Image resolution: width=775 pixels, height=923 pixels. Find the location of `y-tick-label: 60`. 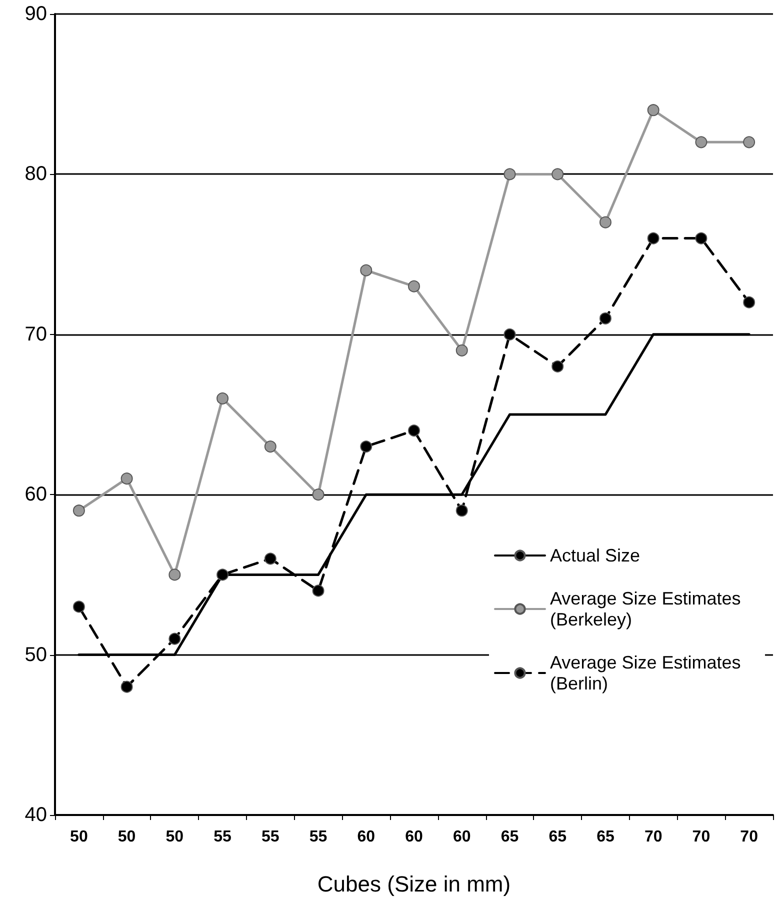

y-tick-label: 60 is located at coordinates (35, 495).